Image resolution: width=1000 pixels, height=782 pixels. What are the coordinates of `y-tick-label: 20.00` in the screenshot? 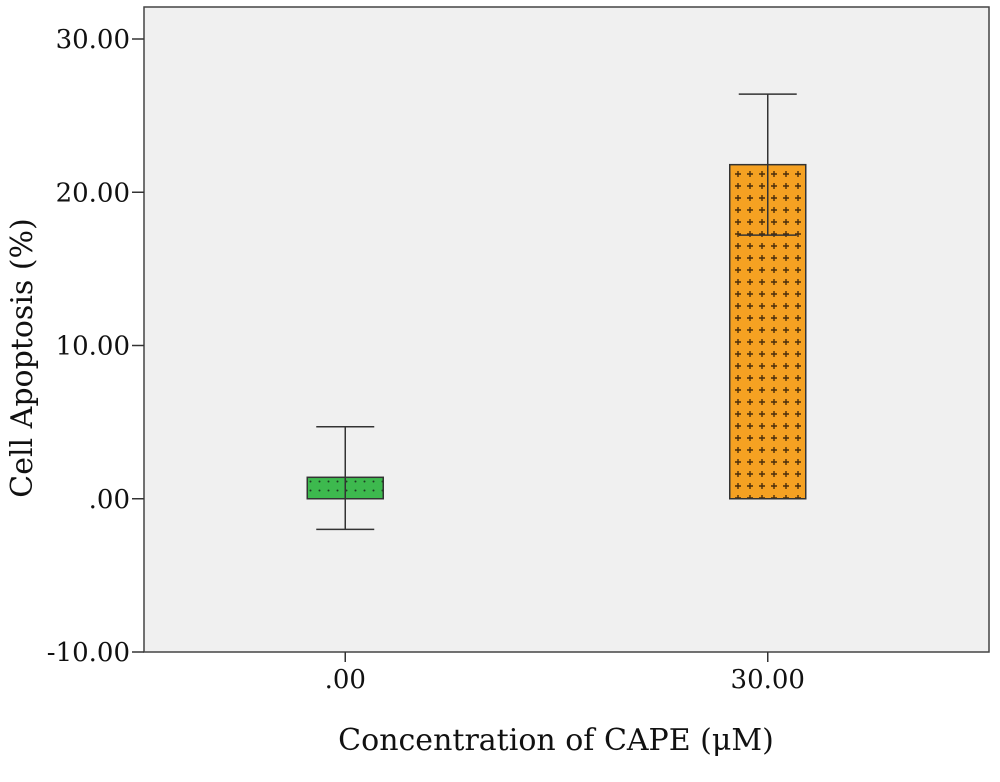 It's located at (93, 193).